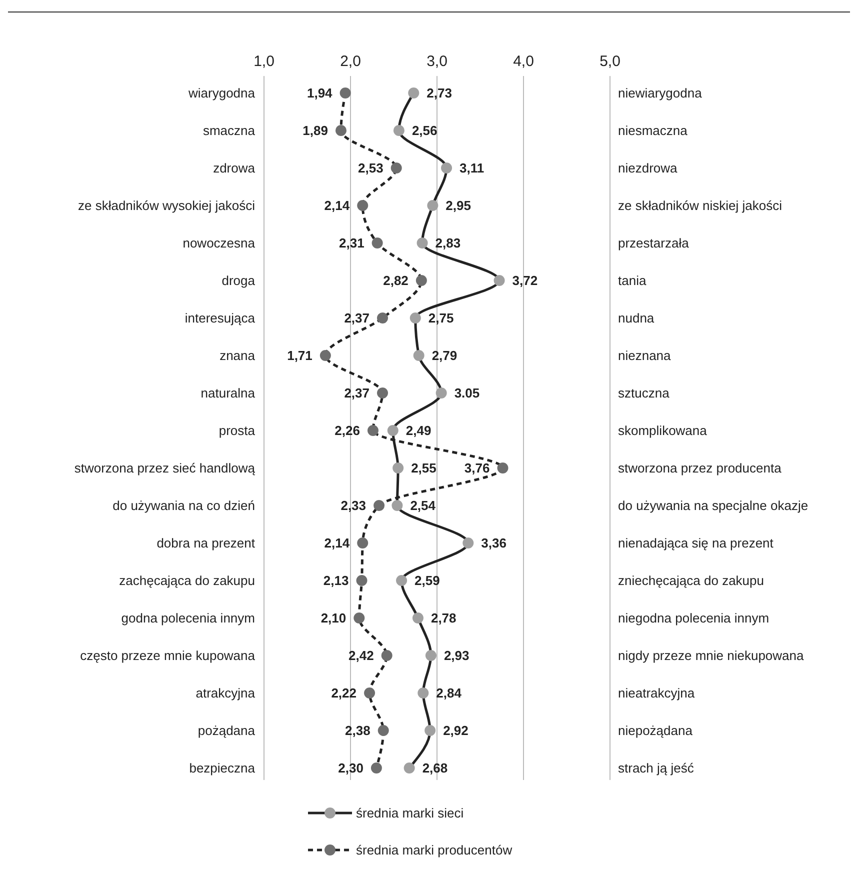 The image size is (858, 894). Describe the element at coordinates (351, 243) in the screenshot. I see `data-label: 2,31` at that location.